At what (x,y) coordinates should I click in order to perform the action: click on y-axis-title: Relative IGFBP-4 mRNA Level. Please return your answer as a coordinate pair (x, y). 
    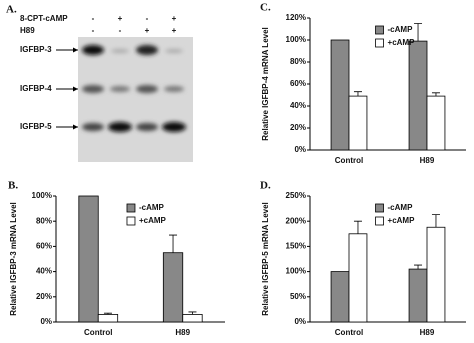
    Looking at the image, I should click on (265, 84).